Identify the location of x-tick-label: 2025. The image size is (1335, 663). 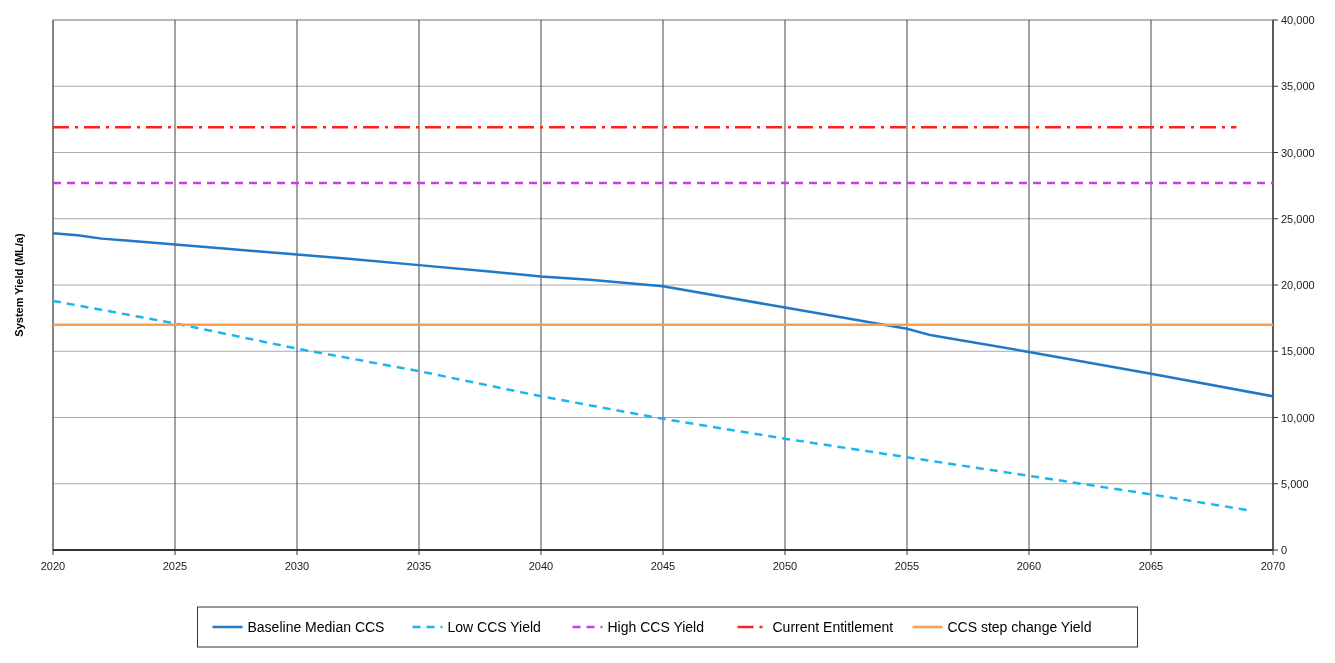
(175, 566).